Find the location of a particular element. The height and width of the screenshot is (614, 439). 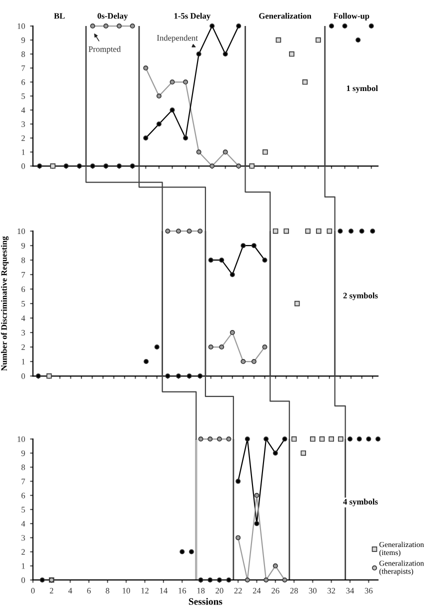

x-tick-label: 34 is located at coordinates (350, 591).